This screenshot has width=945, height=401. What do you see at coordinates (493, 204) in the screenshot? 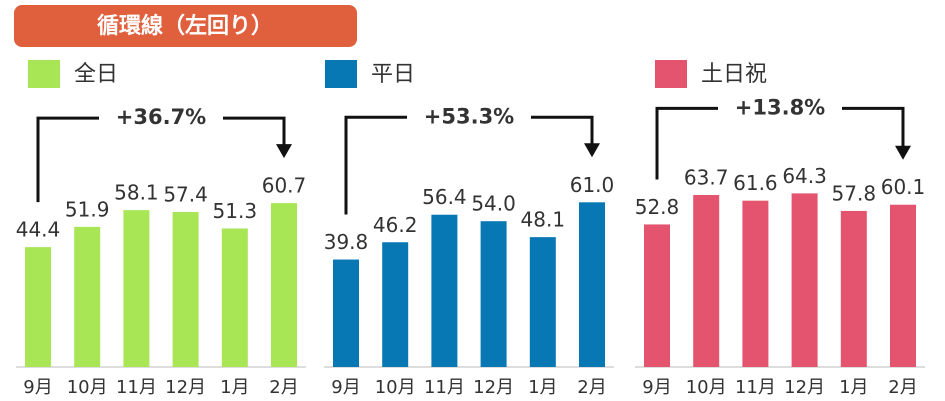
I see `value-label: 54.0` at bounding box center [493, 204].